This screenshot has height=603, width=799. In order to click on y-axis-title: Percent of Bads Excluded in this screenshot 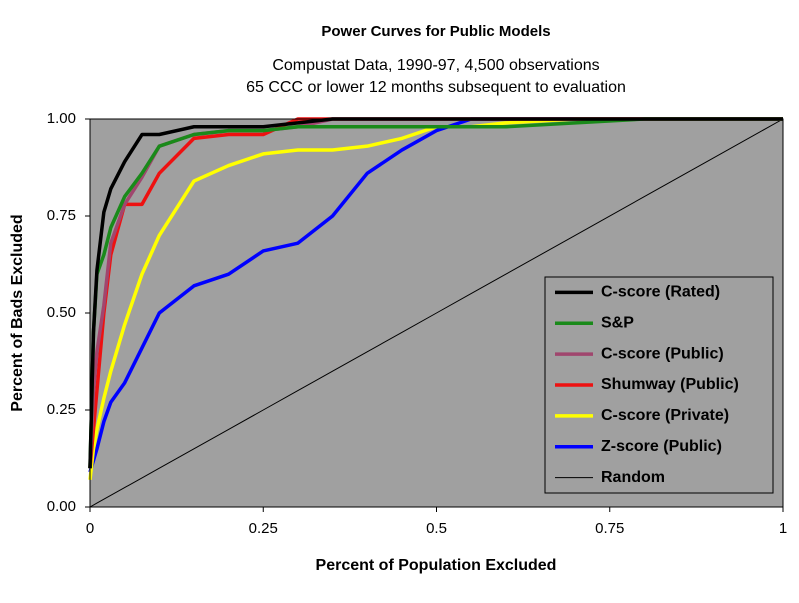, I will do `click(17, 312)`.